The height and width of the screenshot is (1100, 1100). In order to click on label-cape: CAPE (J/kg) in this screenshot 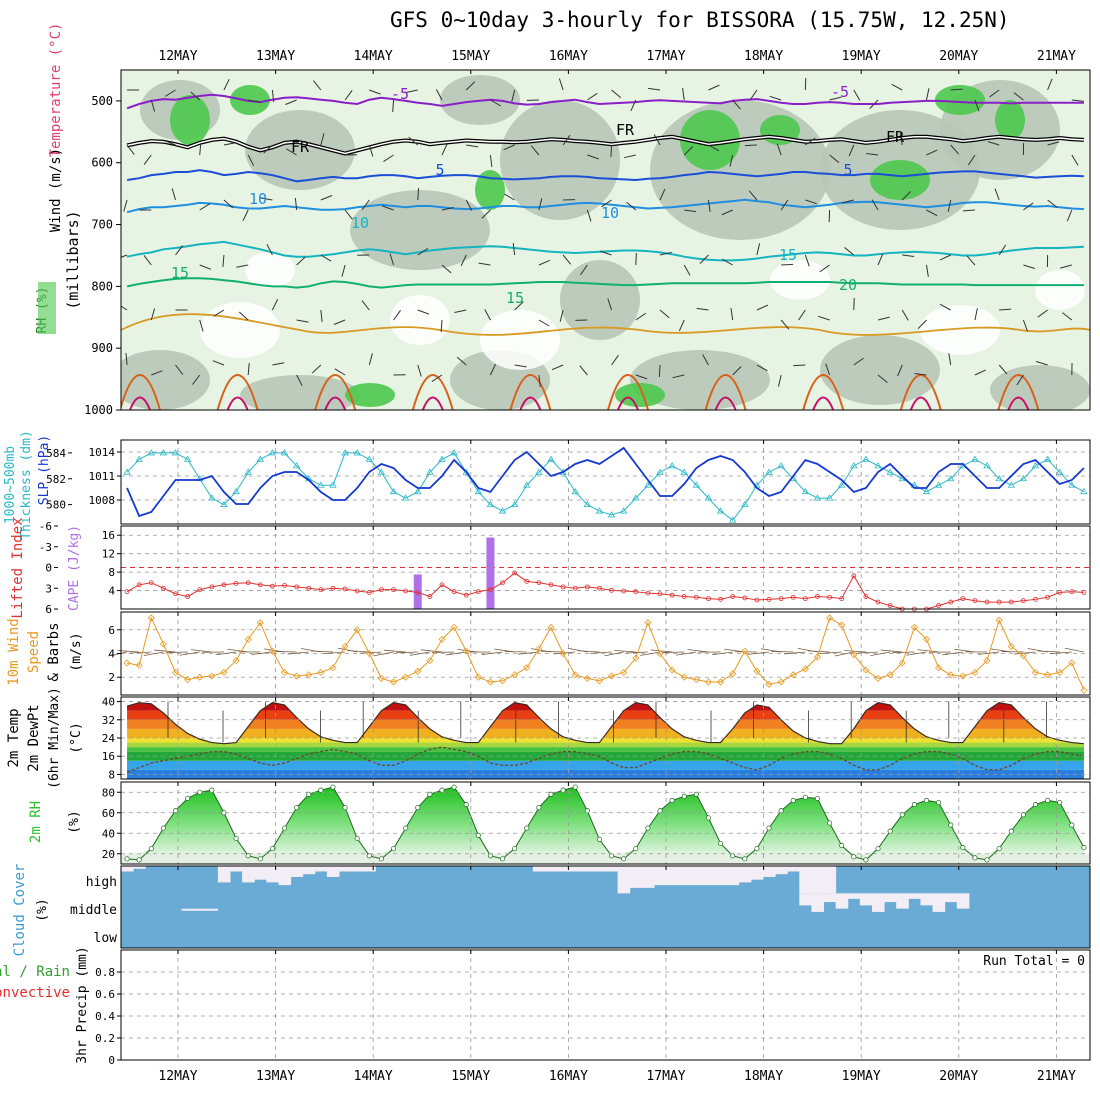, I will do `click(74, 568)`.